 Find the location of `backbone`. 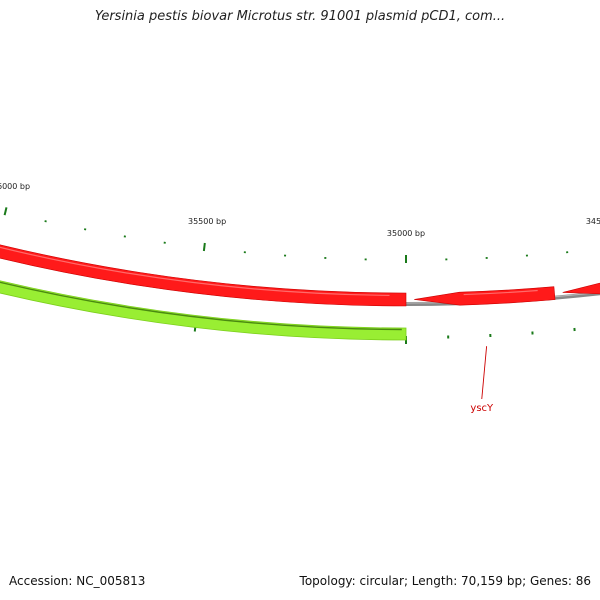

backbone is located at coordinates (300, 279).